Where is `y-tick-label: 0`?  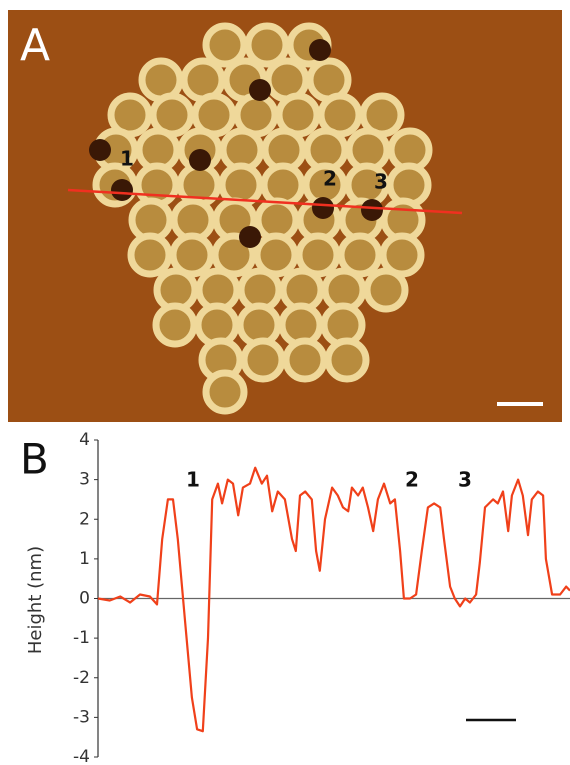
y-tick-label: 0 is located at coordinates (84, 599).